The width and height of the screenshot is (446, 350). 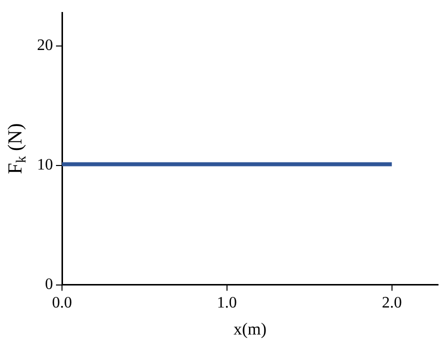 What do you see at coordinates (250, 328) in the screenshot?
I see `x-axis-title: x(m)` at bounding box center [250, 328].